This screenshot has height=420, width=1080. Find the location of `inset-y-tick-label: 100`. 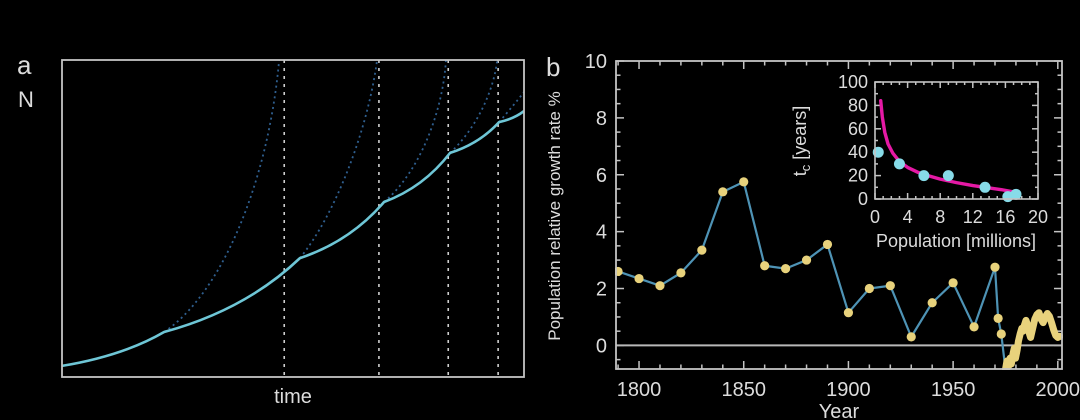

inset-y-tick-label: 100 is located at coordinates (853, 82).